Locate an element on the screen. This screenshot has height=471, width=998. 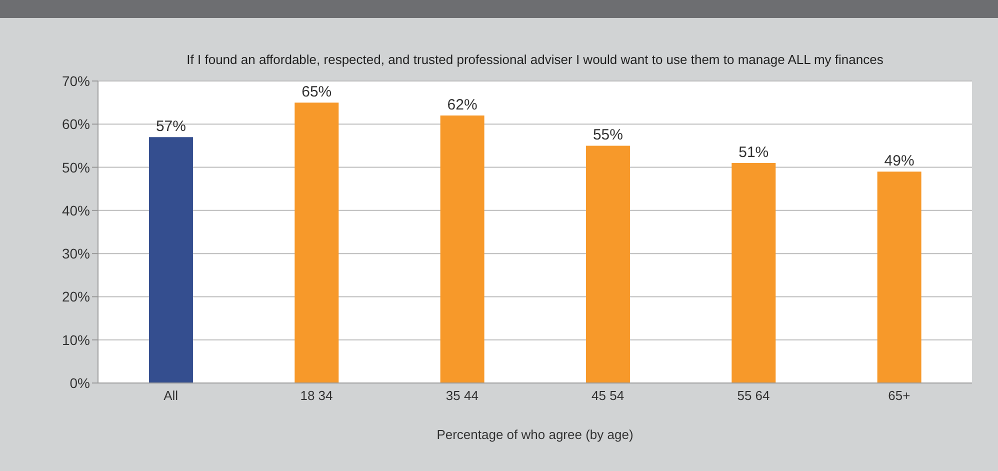
y-tick-label: 30% is located at coordinates (76, 254).